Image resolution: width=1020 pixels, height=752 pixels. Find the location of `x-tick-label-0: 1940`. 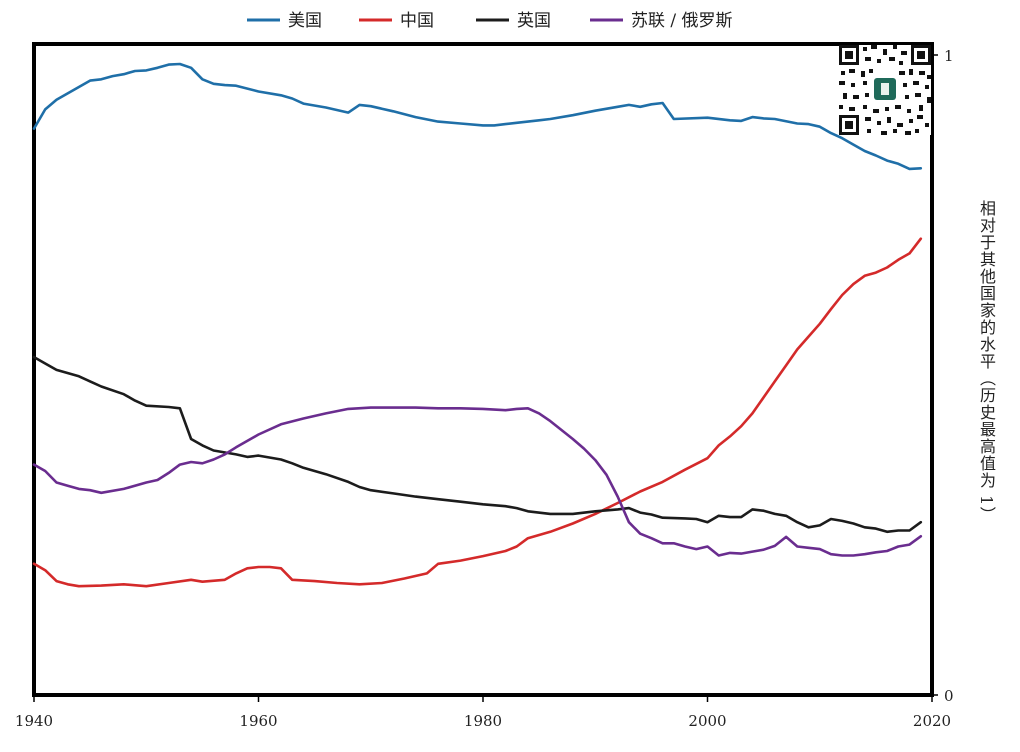

x-tick-label-0: 1940 is located at coordinates (34, 721).